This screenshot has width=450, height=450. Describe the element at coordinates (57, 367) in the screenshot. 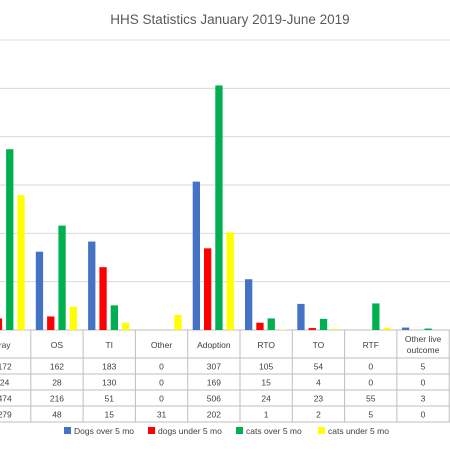

I see `table-cell: 162` at that location.